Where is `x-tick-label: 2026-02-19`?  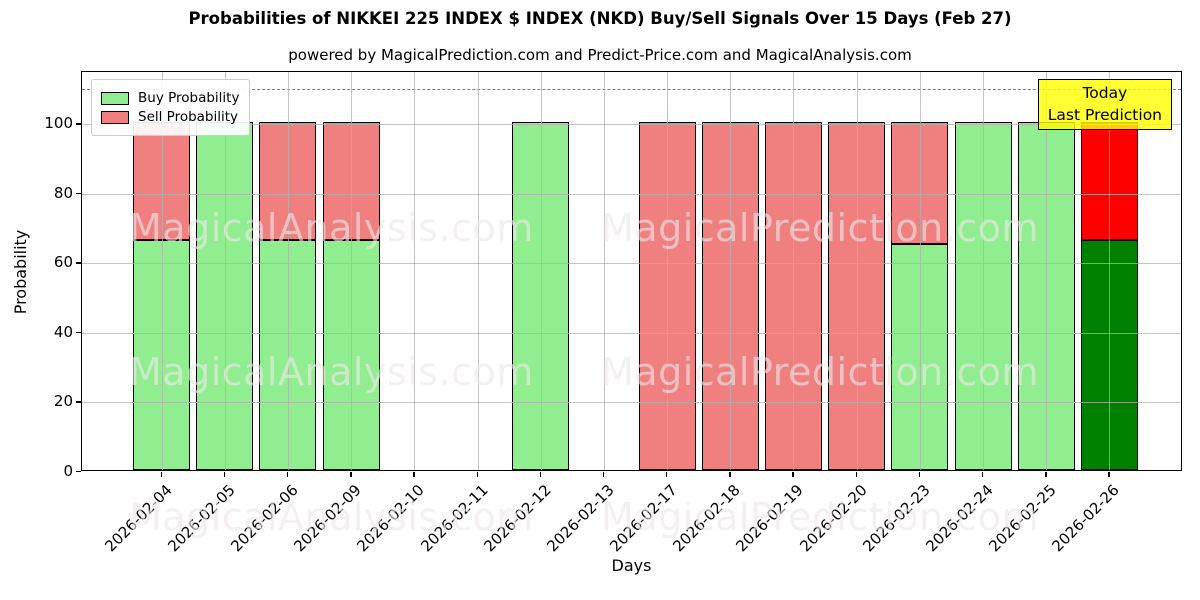
x-tick-label: 2026-02-19 is located at coordinates (770, 518).